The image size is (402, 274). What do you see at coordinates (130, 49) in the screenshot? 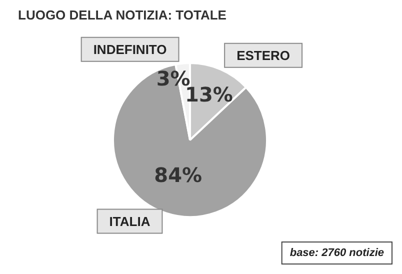
I see `slice-label: INDEFINITO` at bounding box center [130, 49].